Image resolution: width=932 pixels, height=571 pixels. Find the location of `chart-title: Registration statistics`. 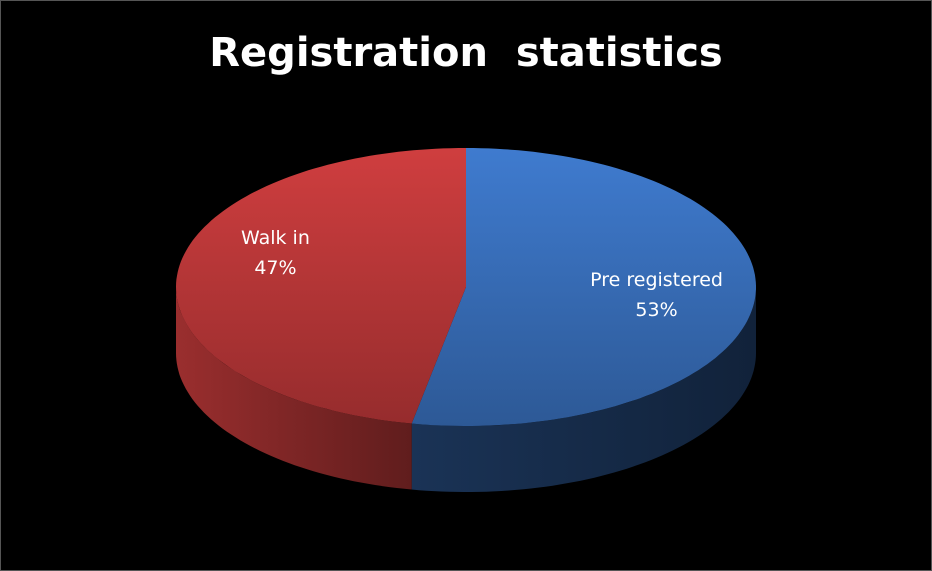

chart-title: Registration statistics is located at coordinates (465, 53).